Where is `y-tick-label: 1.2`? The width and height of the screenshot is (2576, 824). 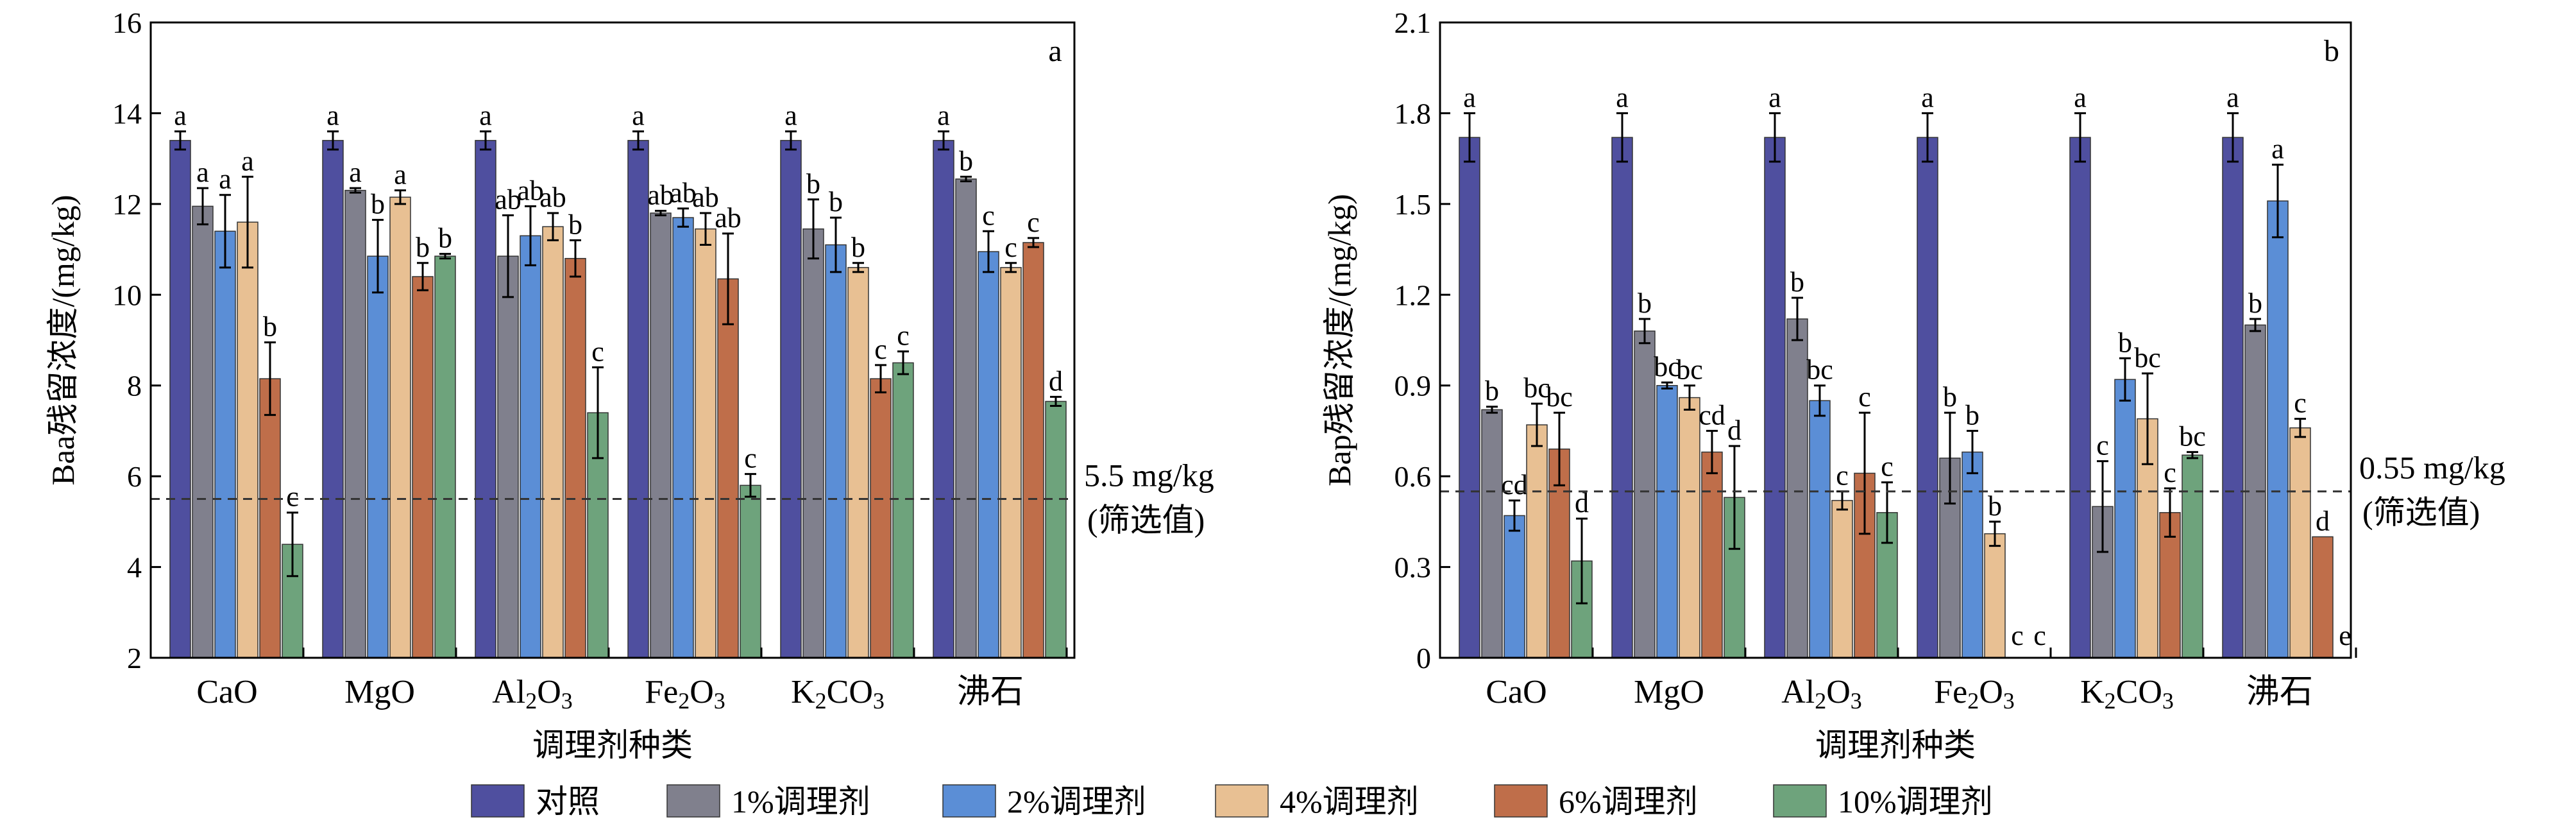
y-tick-label: 1.2 is located at coordinates (1413, 295).